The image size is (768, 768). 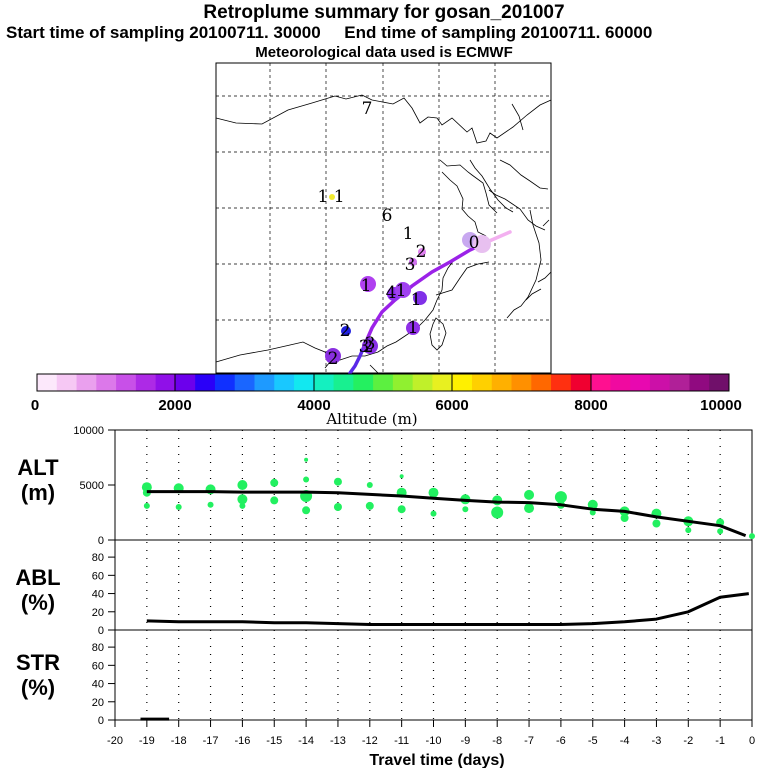 What do you see at coordinates (313, 405) in the screenshot?
I see `colorbar-tick-label: 4000` at bounding box center [313, 405].